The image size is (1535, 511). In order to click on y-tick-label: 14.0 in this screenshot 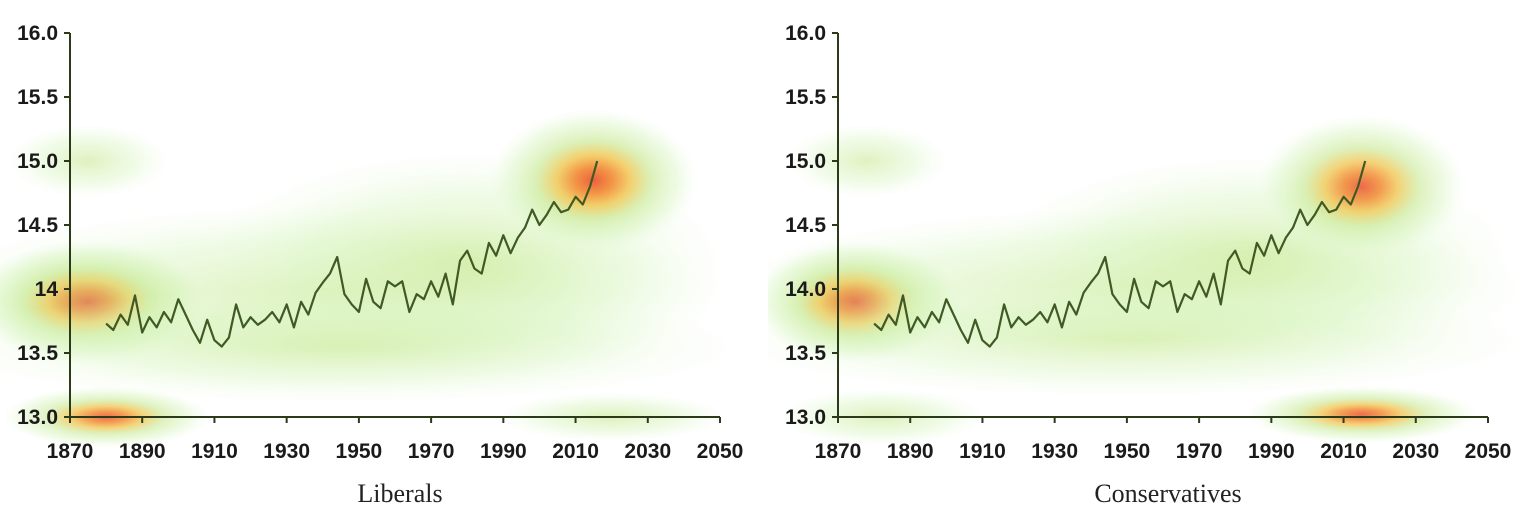, I will do `click(805, 289)`.